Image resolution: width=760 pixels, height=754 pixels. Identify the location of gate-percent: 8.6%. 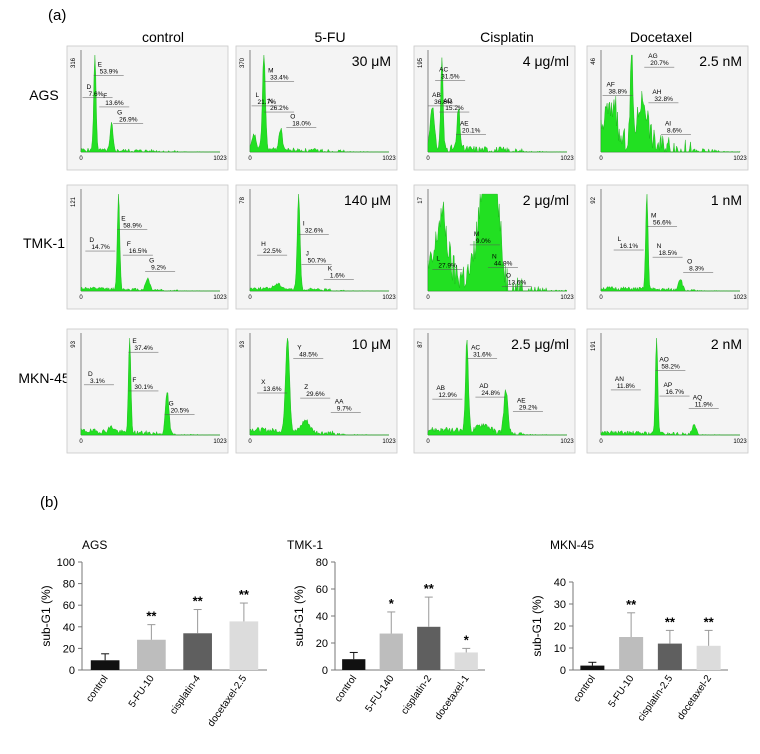
(674, 130).